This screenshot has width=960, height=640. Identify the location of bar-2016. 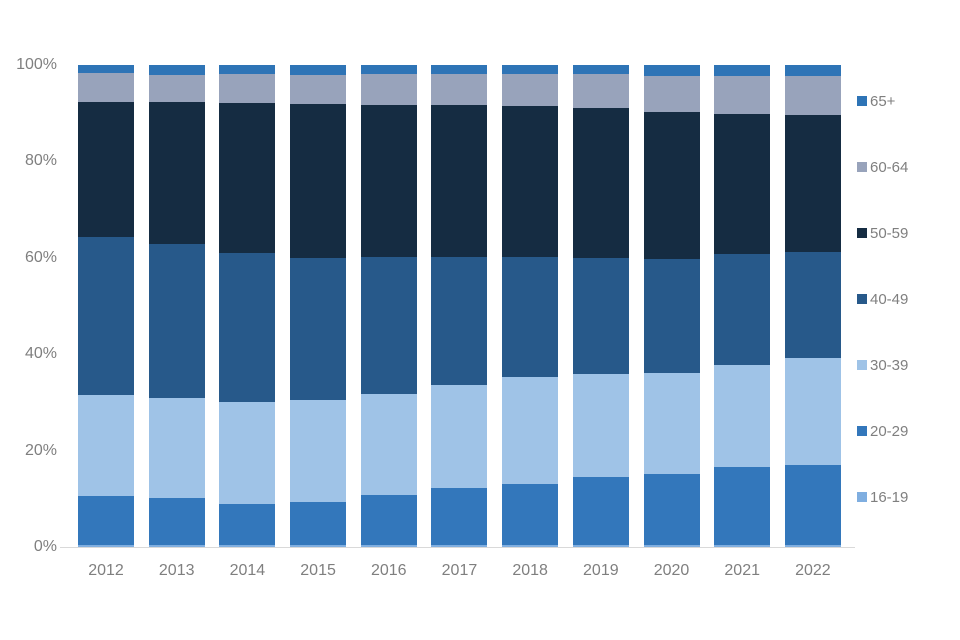
(388, 306).